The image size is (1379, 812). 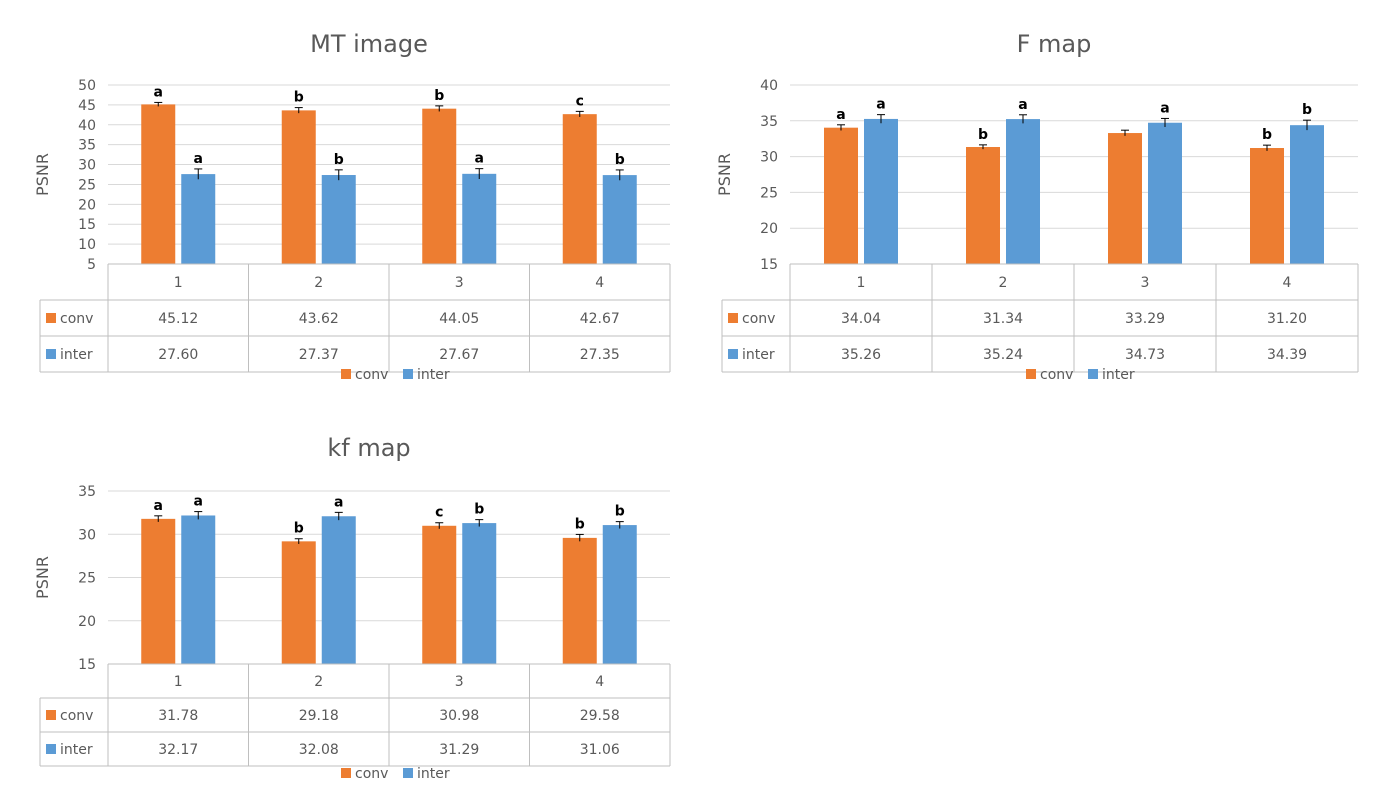 What do you see at coordinates (178, 716) in the screenshot?
I see `table-value: 31.78` at bounding box center [178, 716].